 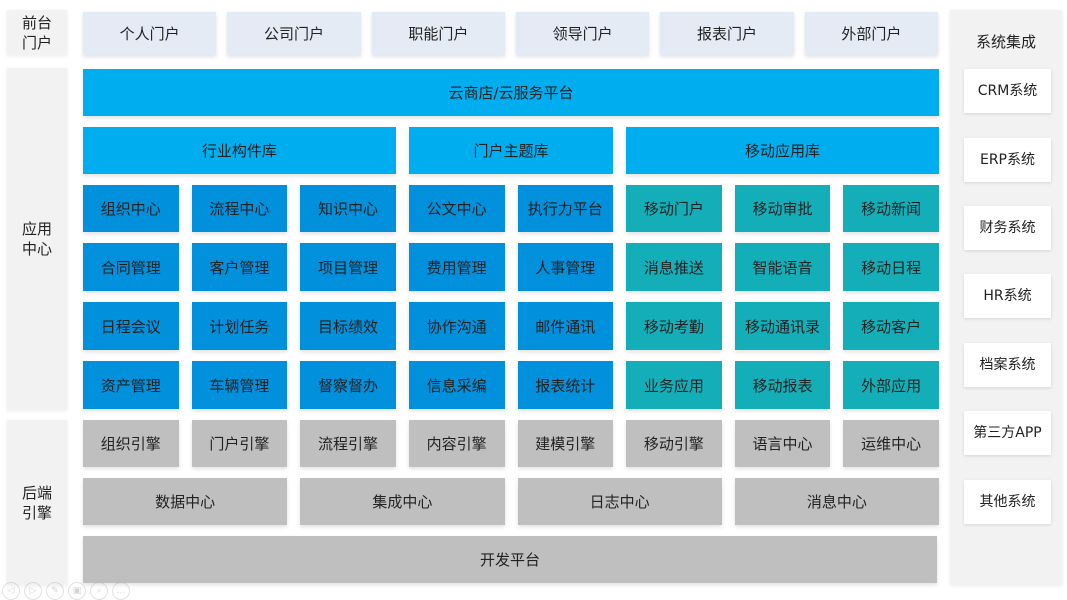 What do you see at coordinates (348, 443) in the screenshot?
I see `engine-box: 流程引擎` at bounding box center [348, 443].